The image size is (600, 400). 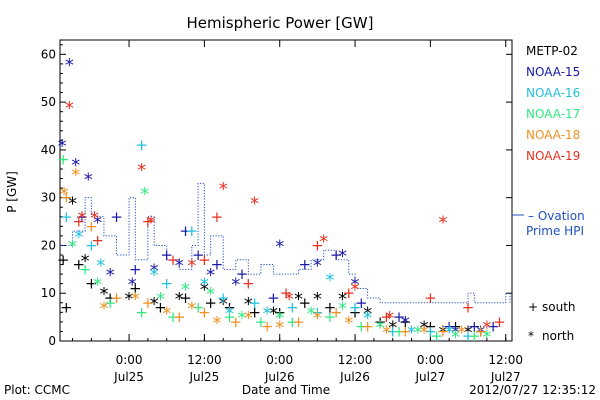 What do you see at coordinates (12, 192) in the screenshot?
I see `y-axis-label: P [GW]` at bounding box center [12, 192].